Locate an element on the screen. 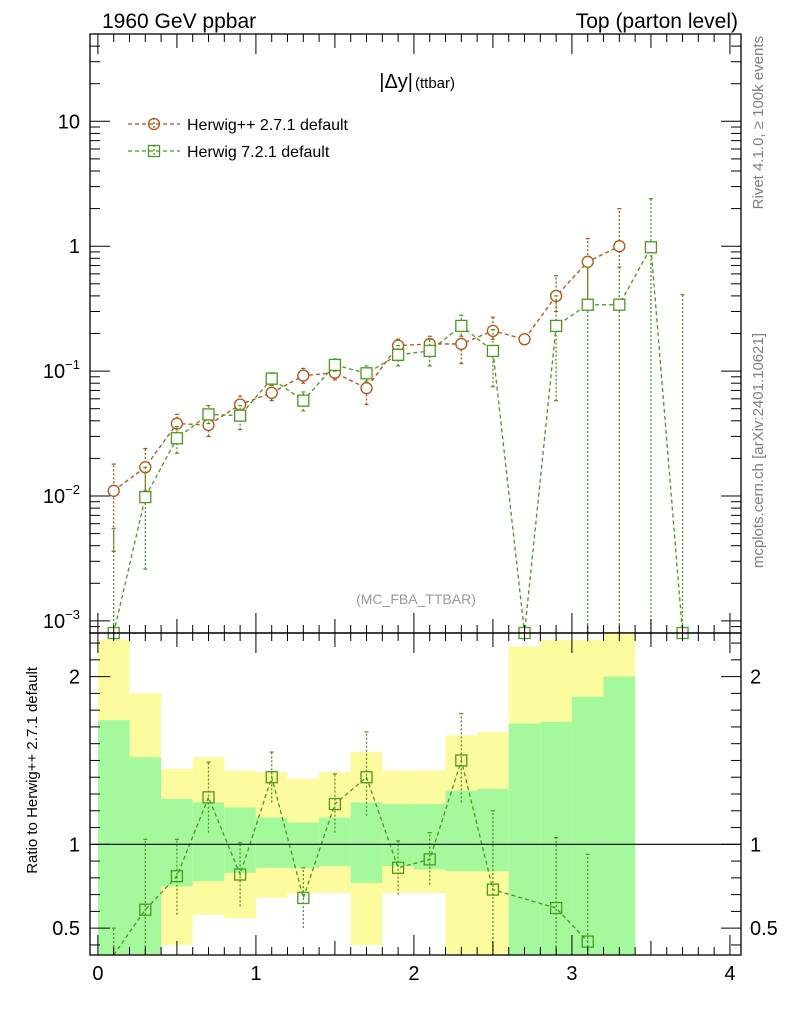  header-left-label: 1960 GeV ppbar is located at coordinates (179, 21).